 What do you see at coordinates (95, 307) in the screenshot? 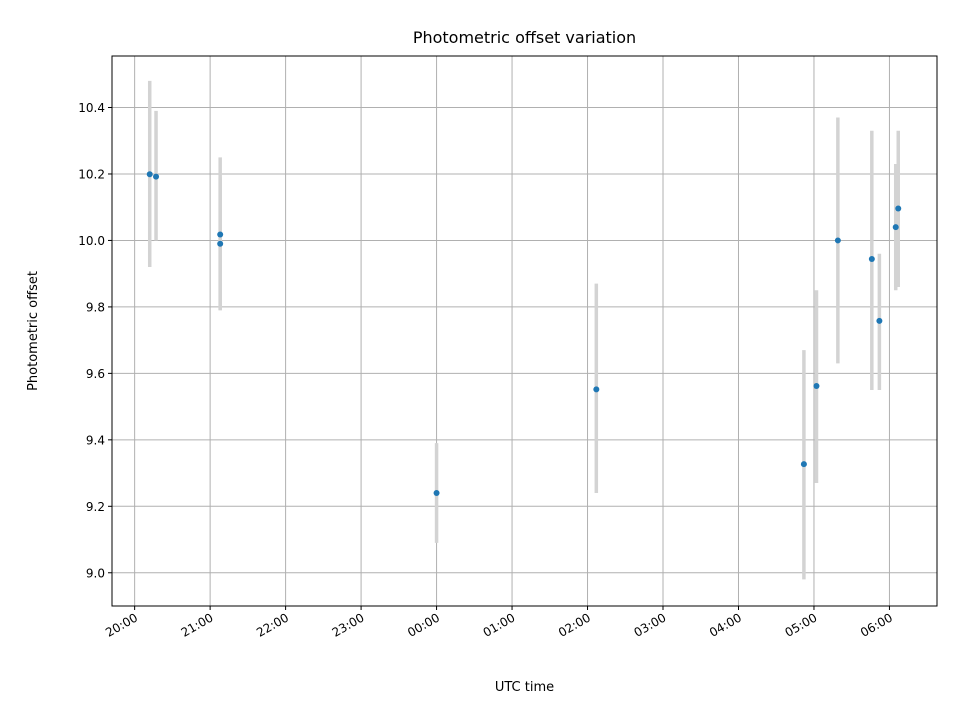
I see `y-tick-label: 9.8` at bounding box center [95, 307].